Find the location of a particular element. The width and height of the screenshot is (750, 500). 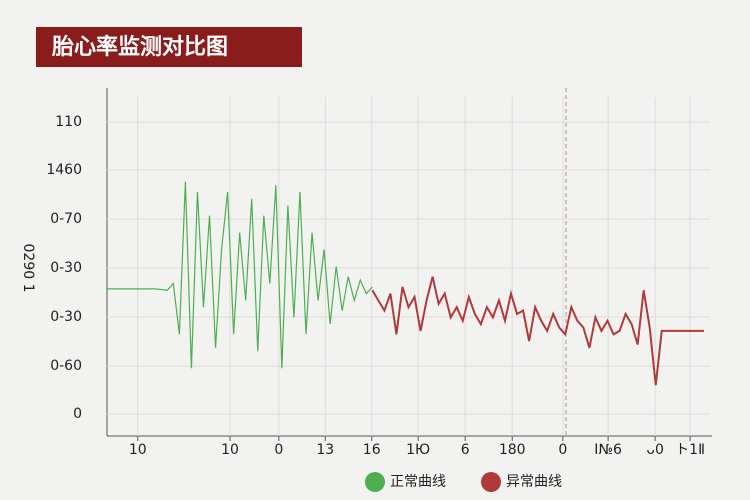

title-box is located at coordinates (169, 47).